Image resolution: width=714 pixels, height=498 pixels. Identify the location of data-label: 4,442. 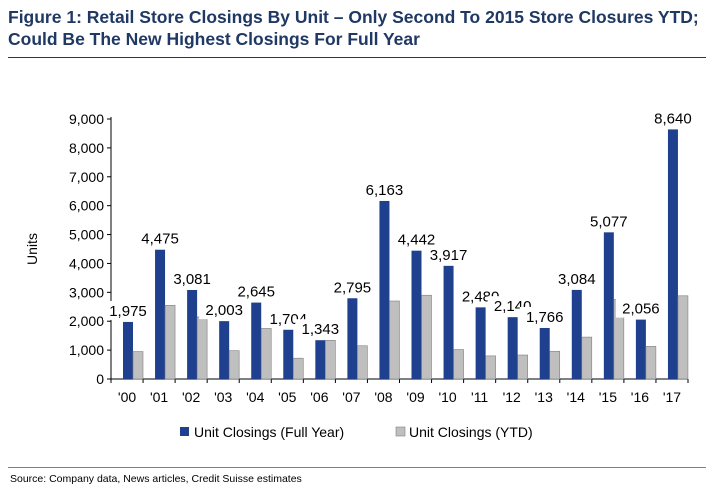
(417, 240).